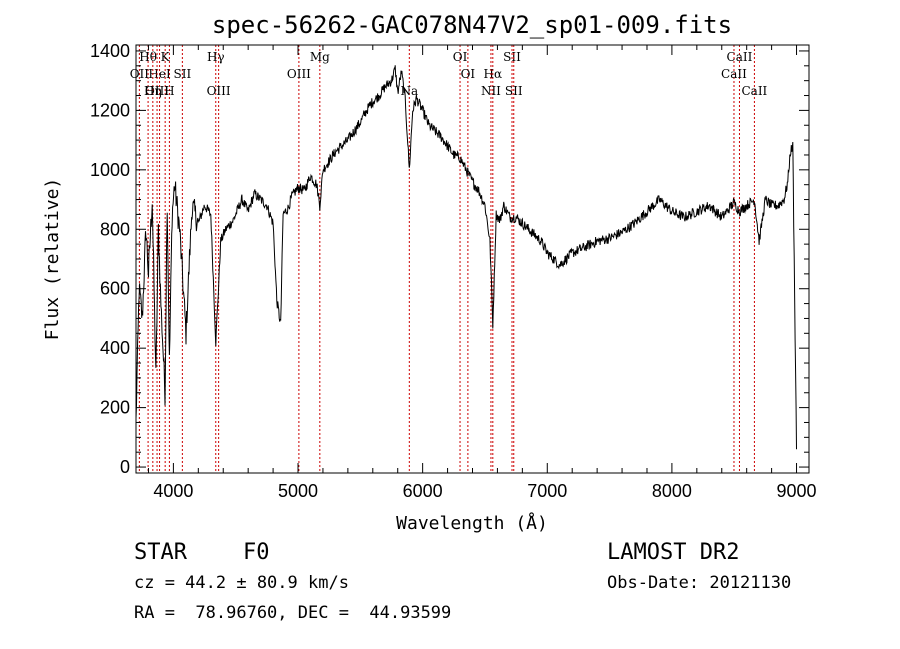 Image resolution: width=900 pixels, height=649 pixels. What do you see at coordinates (472, 25) in the screenshot?
I see `chart-title: spec-56262-GAC078N47V2_sp01-009.fits` at bounding box center [472, 25].